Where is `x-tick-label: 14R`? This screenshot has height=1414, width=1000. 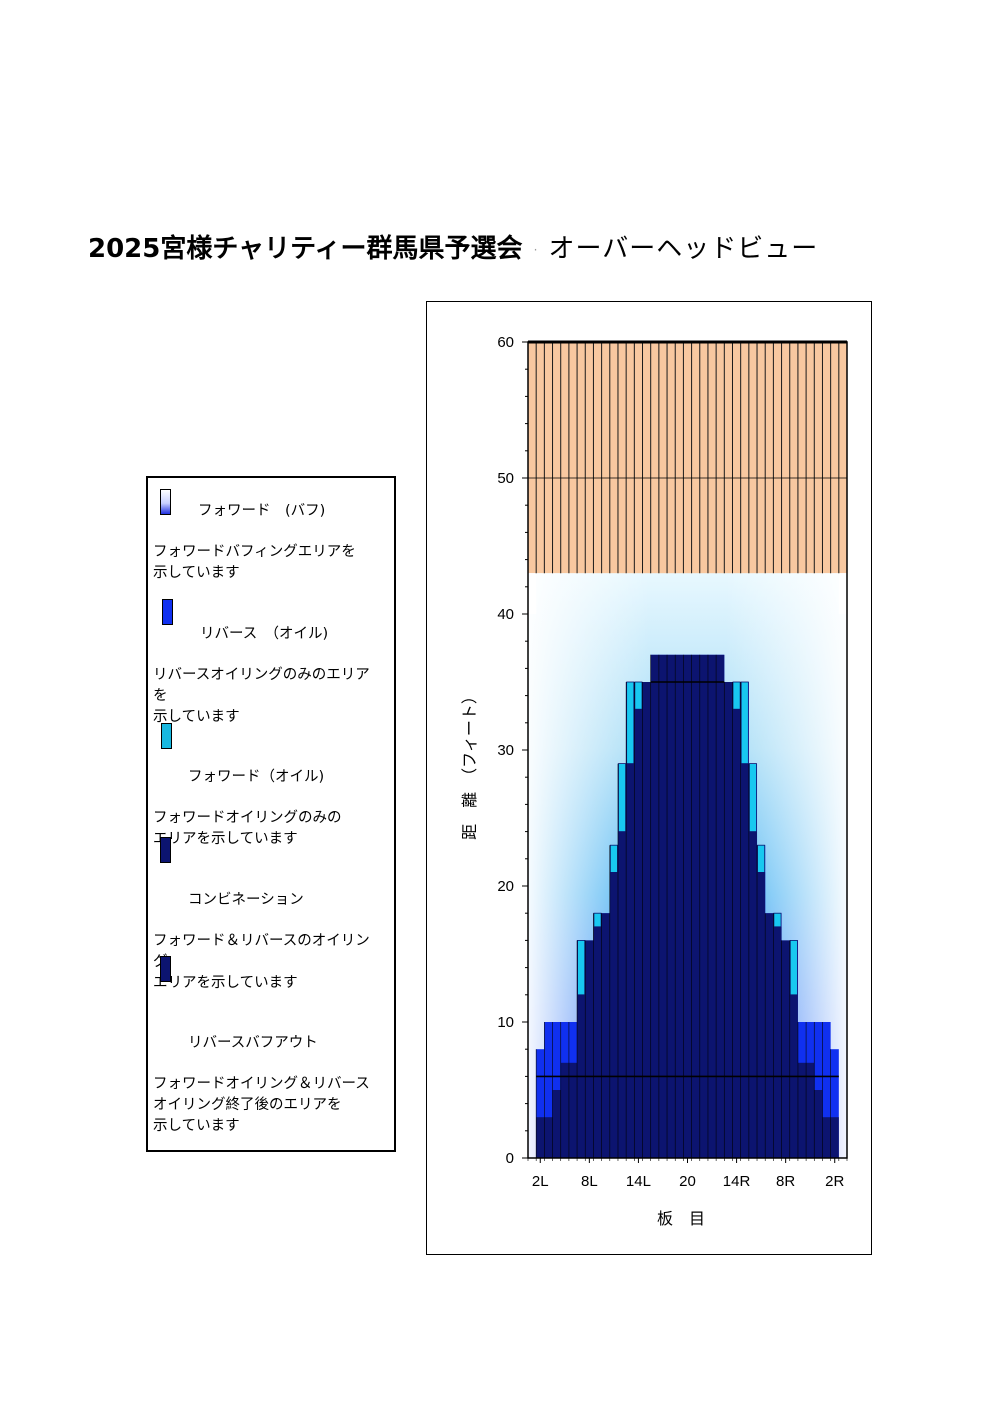
x-tick-label: 14R is located at coordinates (737, 1181).